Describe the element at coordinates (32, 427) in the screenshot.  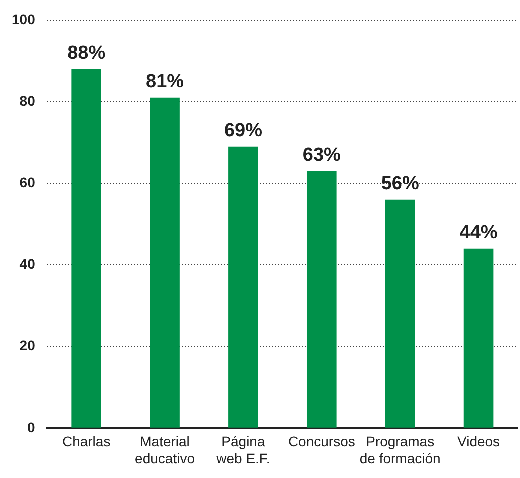
I see `y-tick-label: 0` at that location.